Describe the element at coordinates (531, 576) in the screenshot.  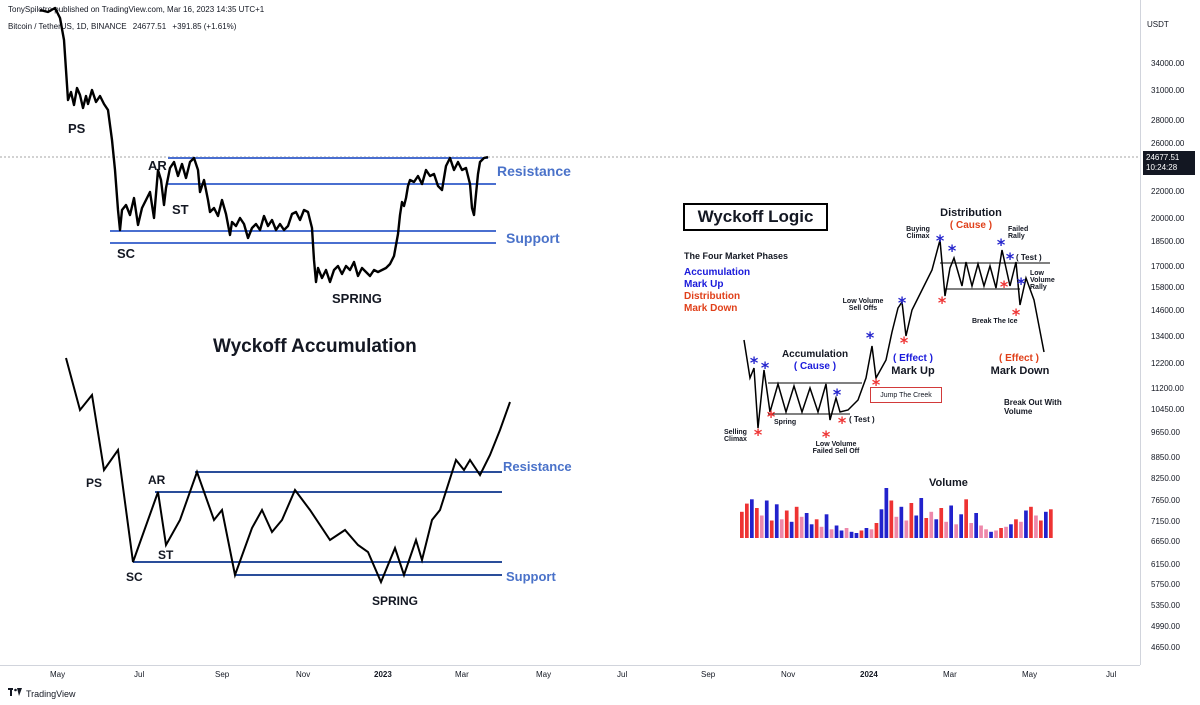
I see `schematic-label-support: Support` at that location.